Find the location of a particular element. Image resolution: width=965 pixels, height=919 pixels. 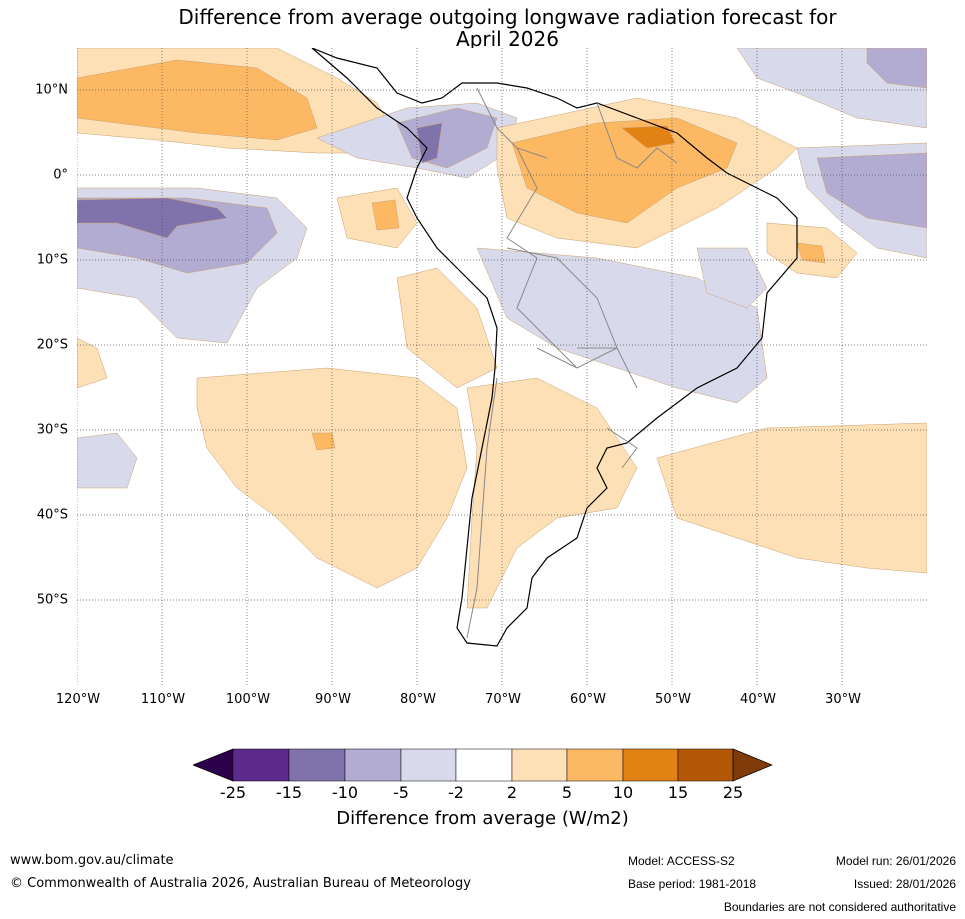

anomaly-negative-colombia-deep is located at coordinates (429, 143).